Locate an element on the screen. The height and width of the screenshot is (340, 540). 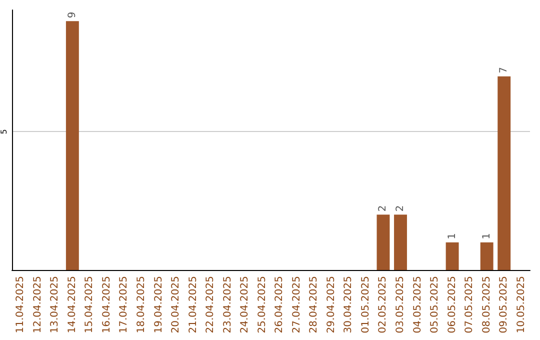
x-tick-label: 16.04.2025 is located at coordinates (106, 305).